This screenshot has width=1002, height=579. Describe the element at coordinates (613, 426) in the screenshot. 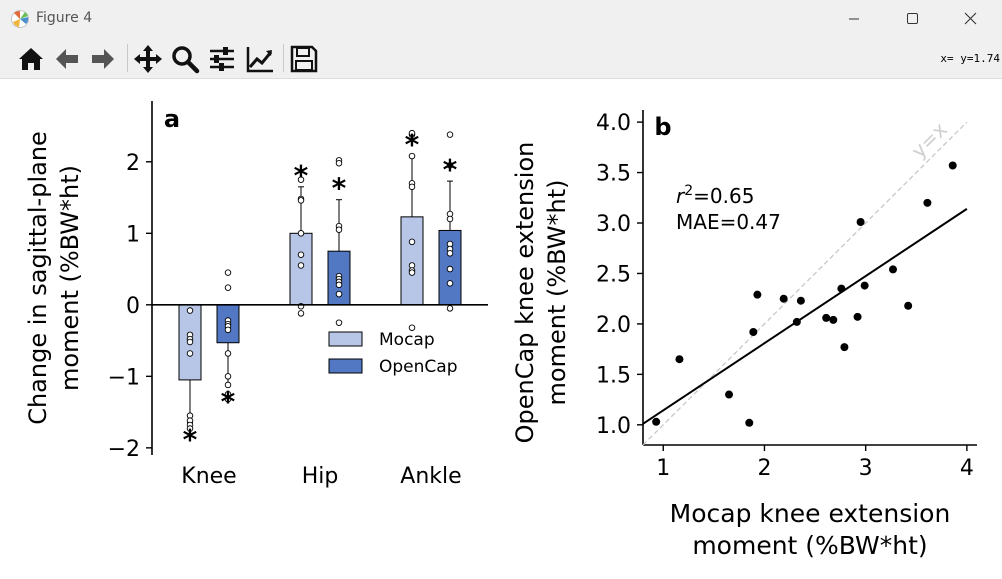

I see `y-tick-label: 1.0` at that location.